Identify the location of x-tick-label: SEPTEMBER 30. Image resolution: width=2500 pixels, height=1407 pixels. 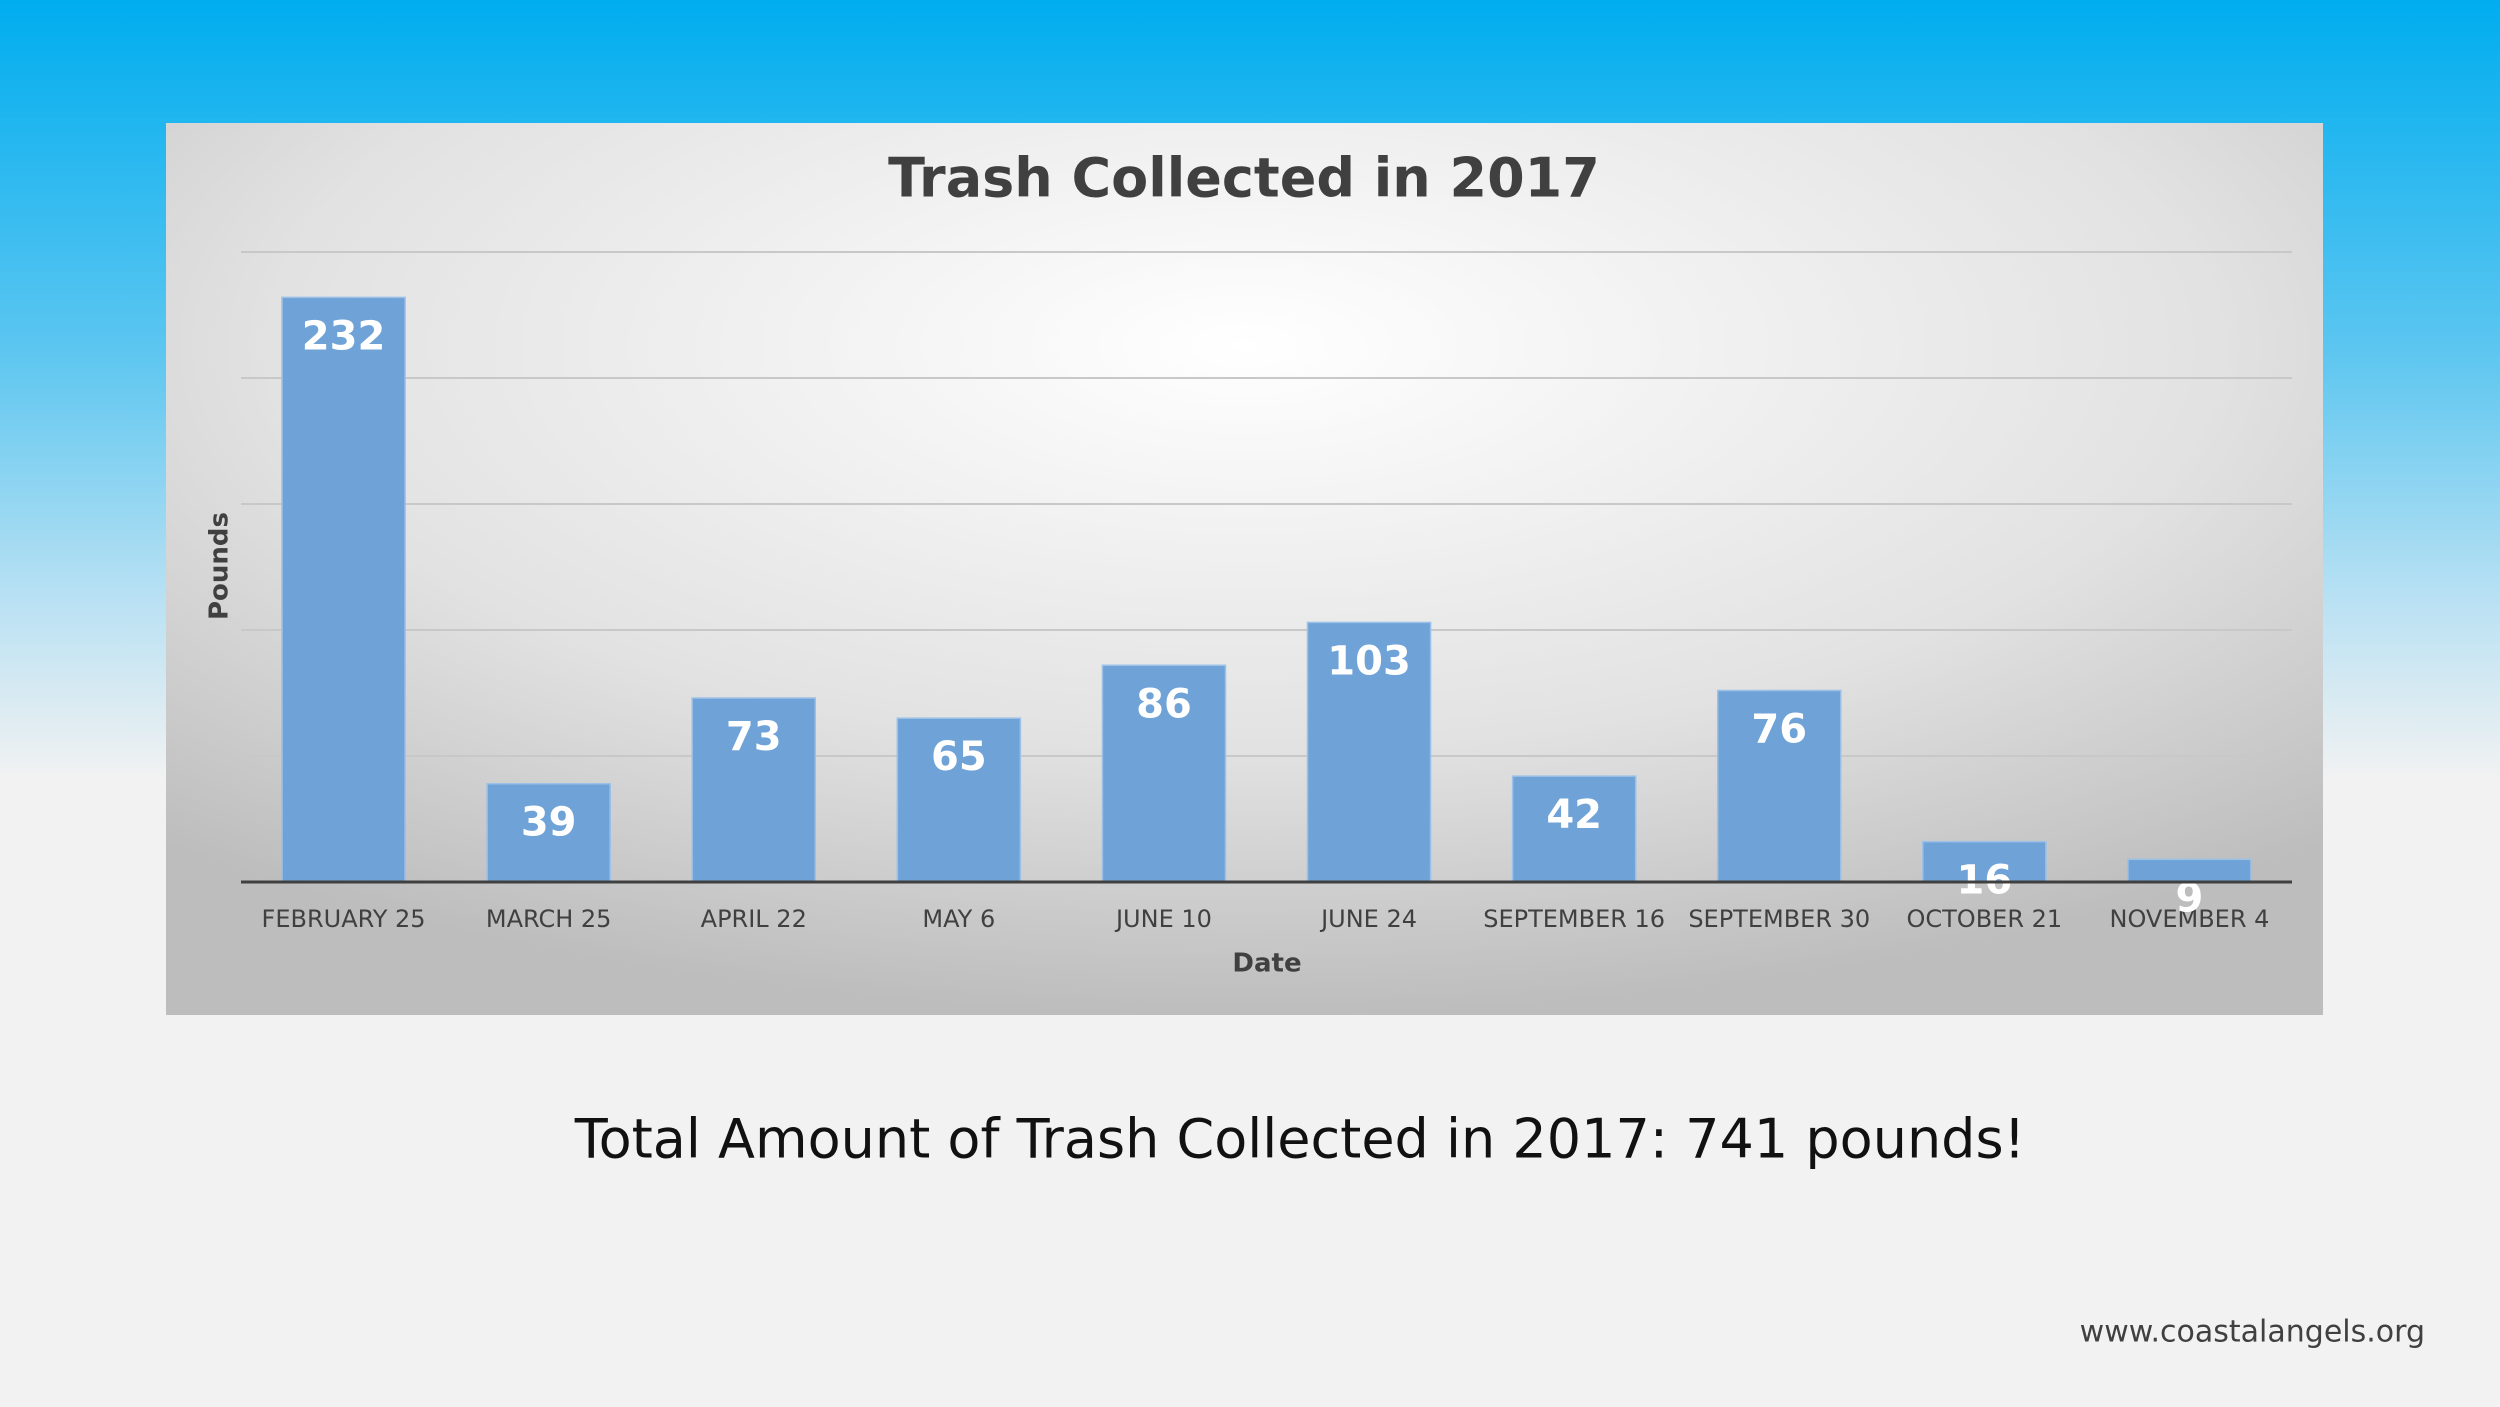
(1779, 919).